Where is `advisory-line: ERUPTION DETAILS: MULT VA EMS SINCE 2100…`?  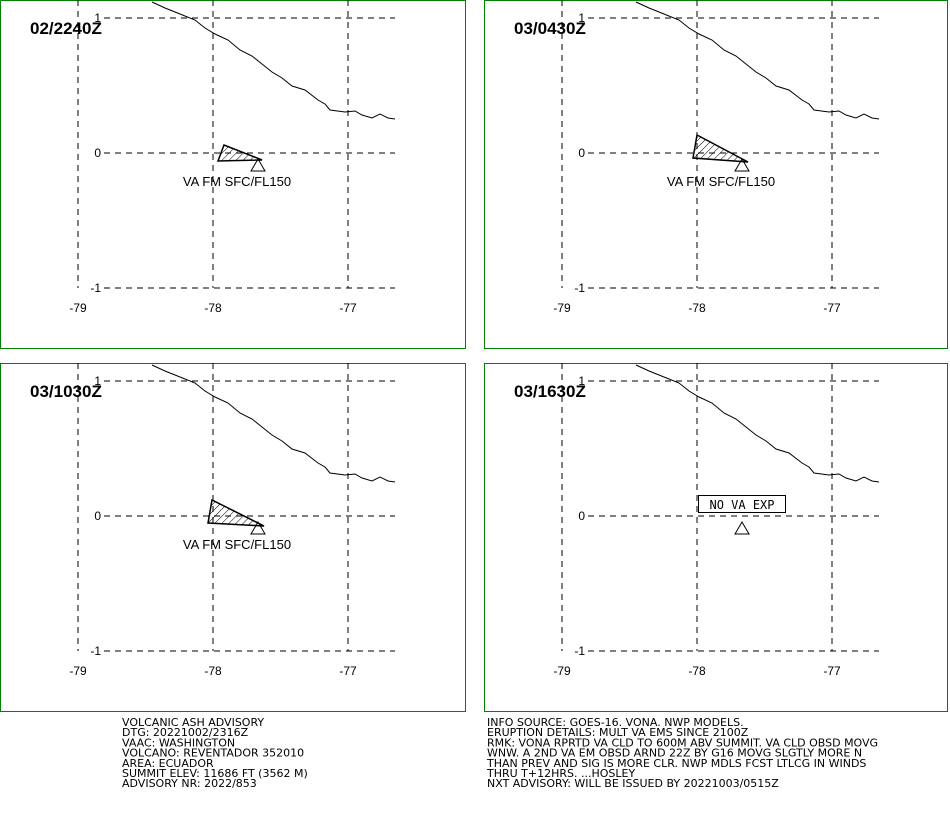 advisory-line: ERUPTION DETAILS: MULT VA EMS SINCE 2100… is located at coordinates (618, 732).